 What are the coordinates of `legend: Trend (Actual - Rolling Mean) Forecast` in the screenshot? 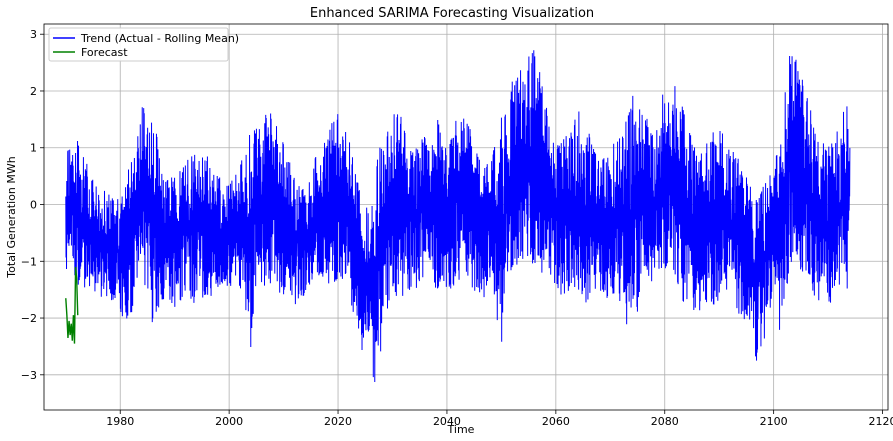 It's located at (143, 44).